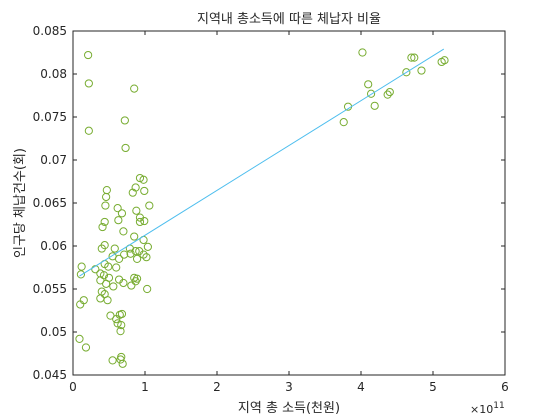  I want to click on y-tick-label: 0.06, so click(53, 246).